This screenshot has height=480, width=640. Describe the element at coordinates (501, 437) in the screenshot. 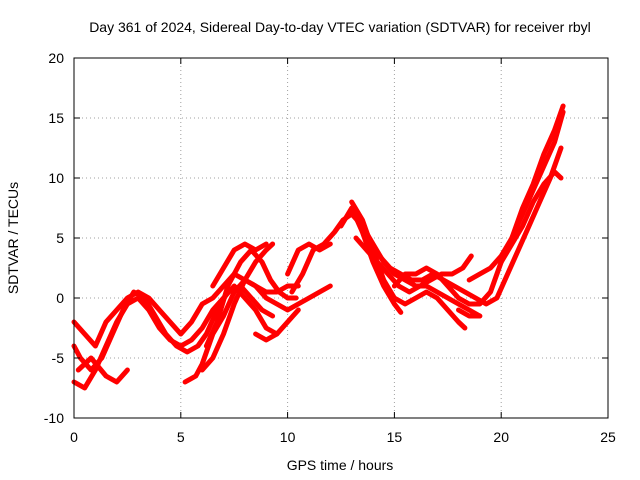

I see `x-tick-label: 20` at that location.